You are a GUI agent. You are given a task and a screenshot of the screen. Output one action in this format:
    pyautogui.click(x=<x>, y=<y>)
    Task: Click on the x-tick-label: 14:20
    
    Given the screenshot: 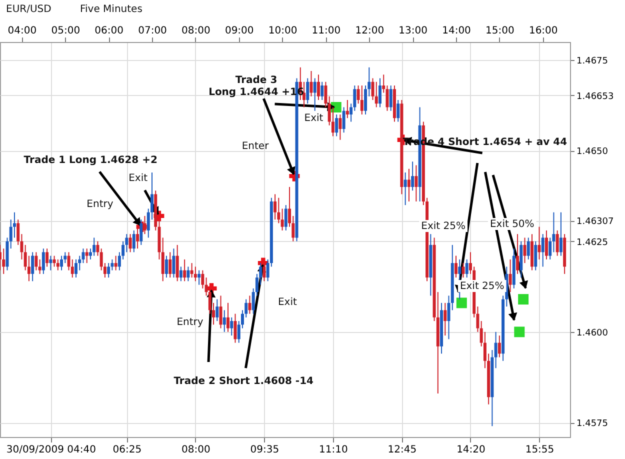 What is the action you would take?
    pyautogui.click(x=471, y=450)
    